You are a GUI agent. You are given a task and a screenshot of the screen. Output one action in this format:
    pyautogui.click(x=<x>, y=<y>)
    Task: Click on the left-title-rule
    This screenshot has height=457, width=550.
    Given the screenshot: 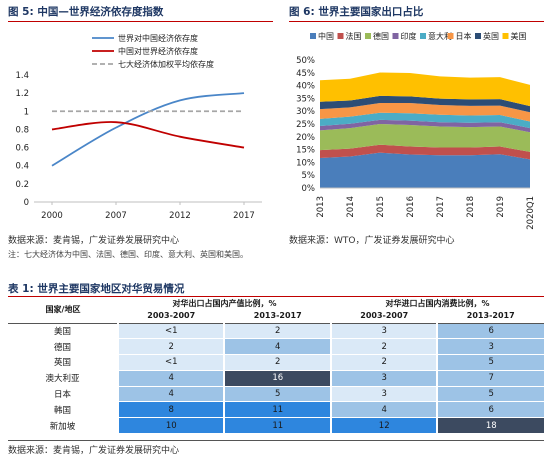 What is the action you would take?
    pyautogui.click(x=140, y=21)
    